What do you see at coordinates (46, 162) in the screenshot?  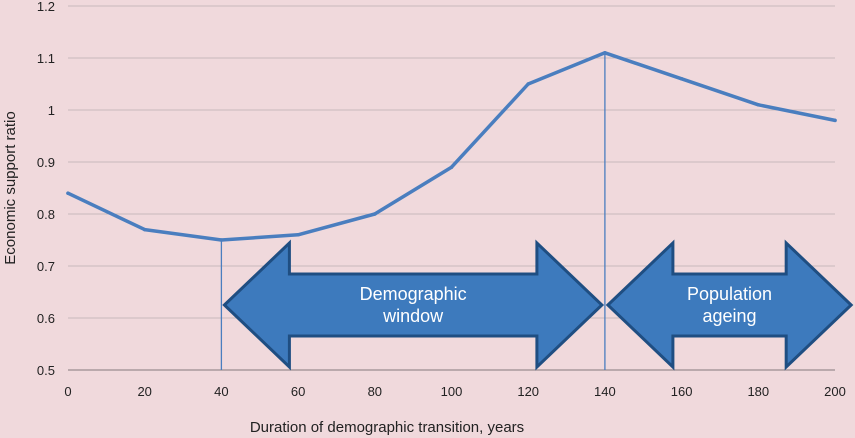 I see `y-tick-label: 0.9` at bounding box center [46, 162].